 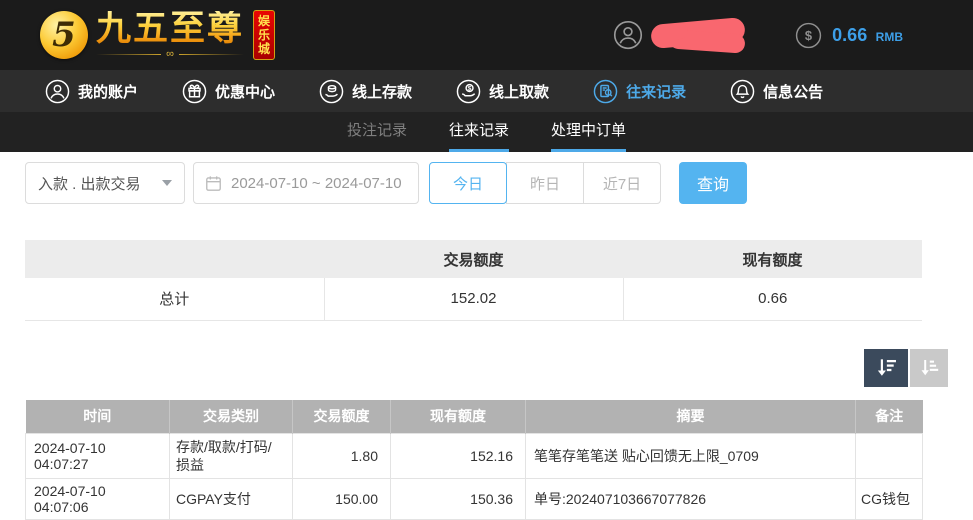 I want to click on record-subtabs: 投注记录 往来记录 处理中订单, so click(x=486, y=132).